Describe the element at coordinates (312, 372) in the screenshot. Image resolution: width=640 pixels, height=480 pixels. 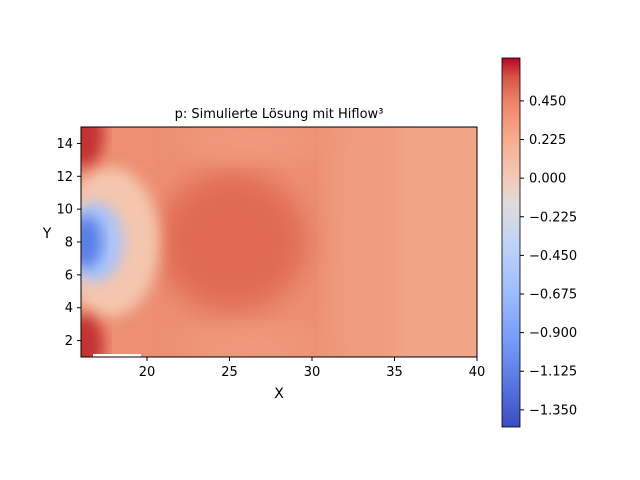
I see `x-tick-label: 30` at that location.